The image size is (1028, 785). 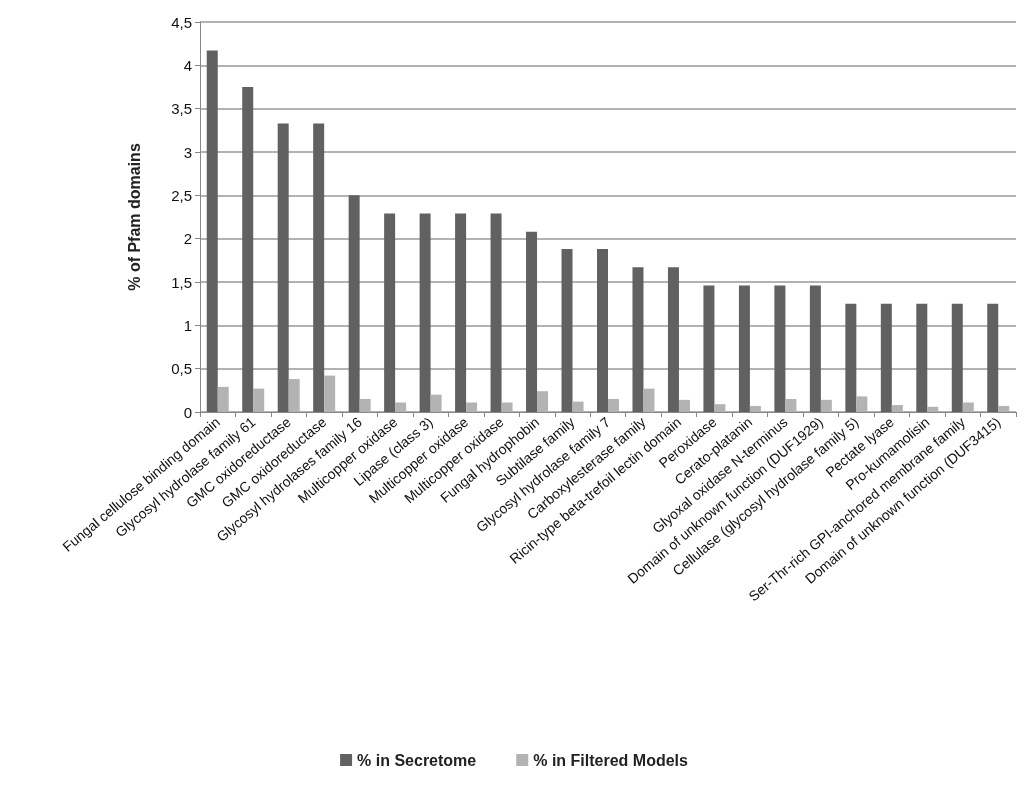 What do you see at coordinates (181, 369) in the screenshot?
I see `y-tick-label: 0,5` at bounding box center [181, 369].